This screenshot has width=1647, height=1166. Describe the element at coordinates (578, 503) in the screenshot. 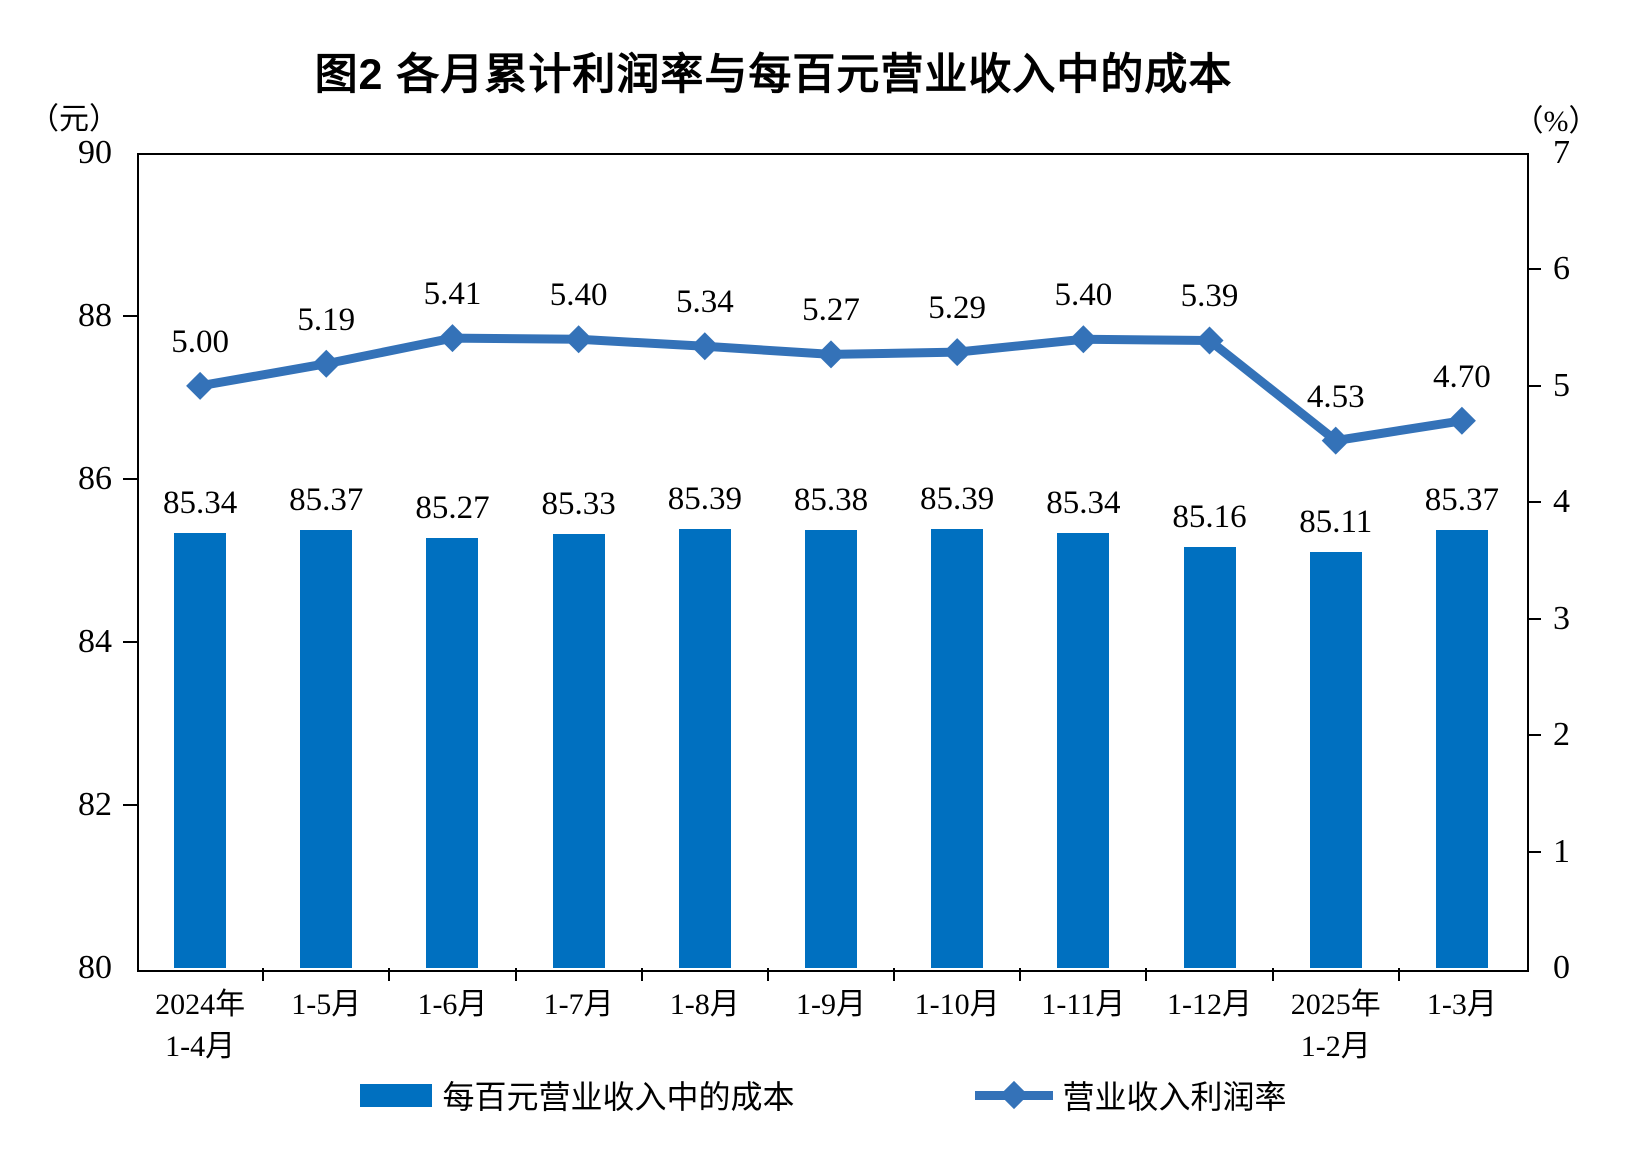

I see `bar-value-label: 85.33` at that location.